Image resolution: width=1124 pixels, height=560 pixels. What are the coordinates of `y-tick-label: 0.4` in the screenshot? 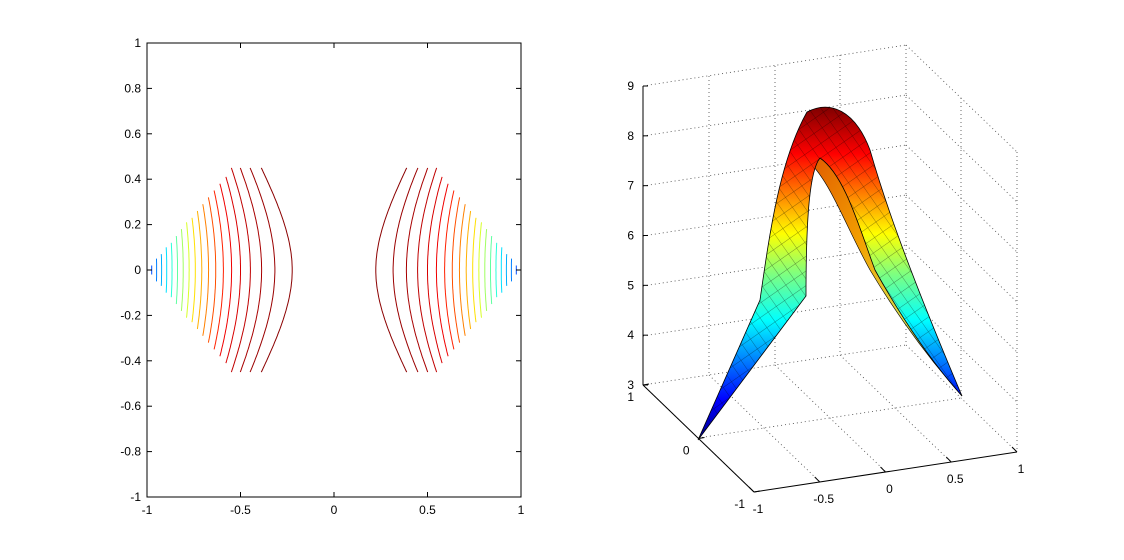 It's located at (132, 179).